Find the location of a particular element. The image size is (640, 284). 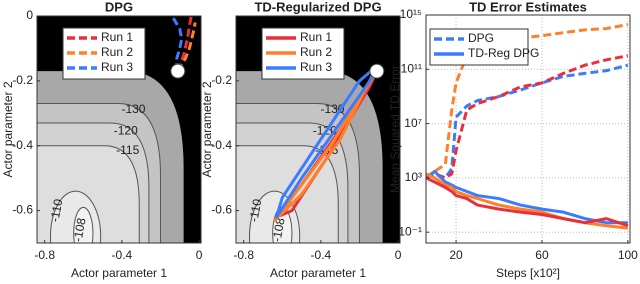

contour is located at coordinates (83, 224).